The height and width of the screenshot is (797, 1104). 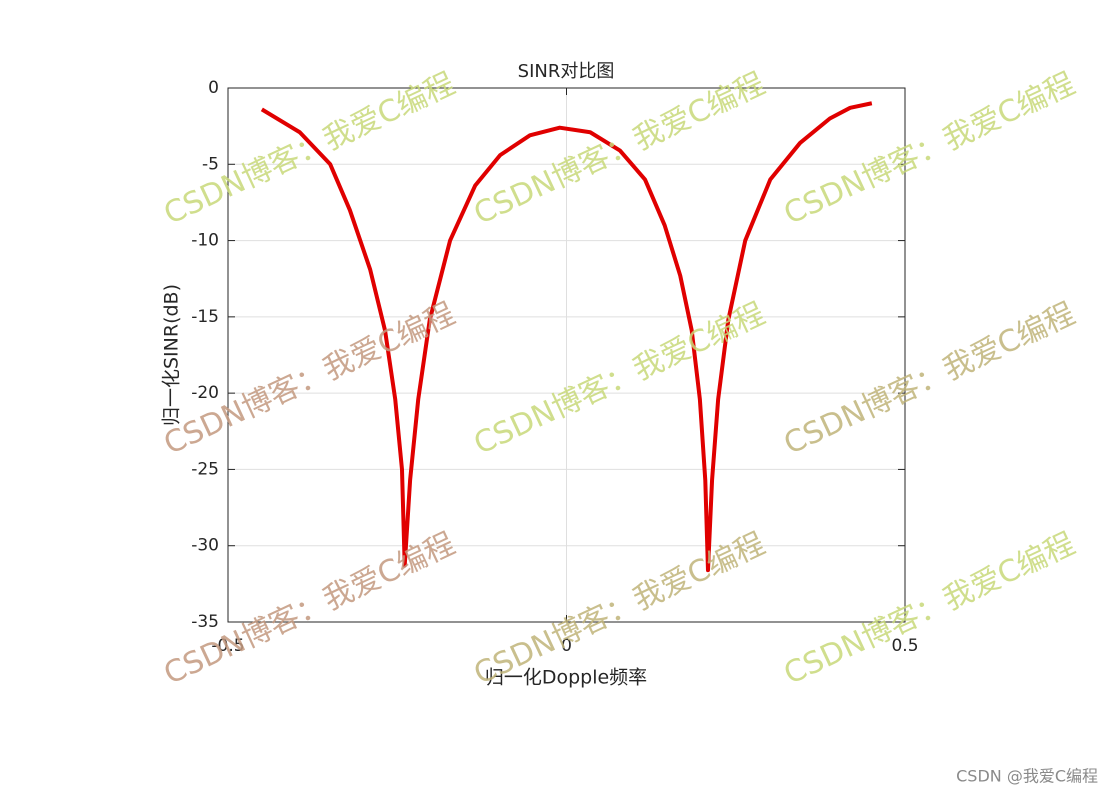 I want to click on x-axis-label: 归一化Dopple频率, so click(x=566, y=678).